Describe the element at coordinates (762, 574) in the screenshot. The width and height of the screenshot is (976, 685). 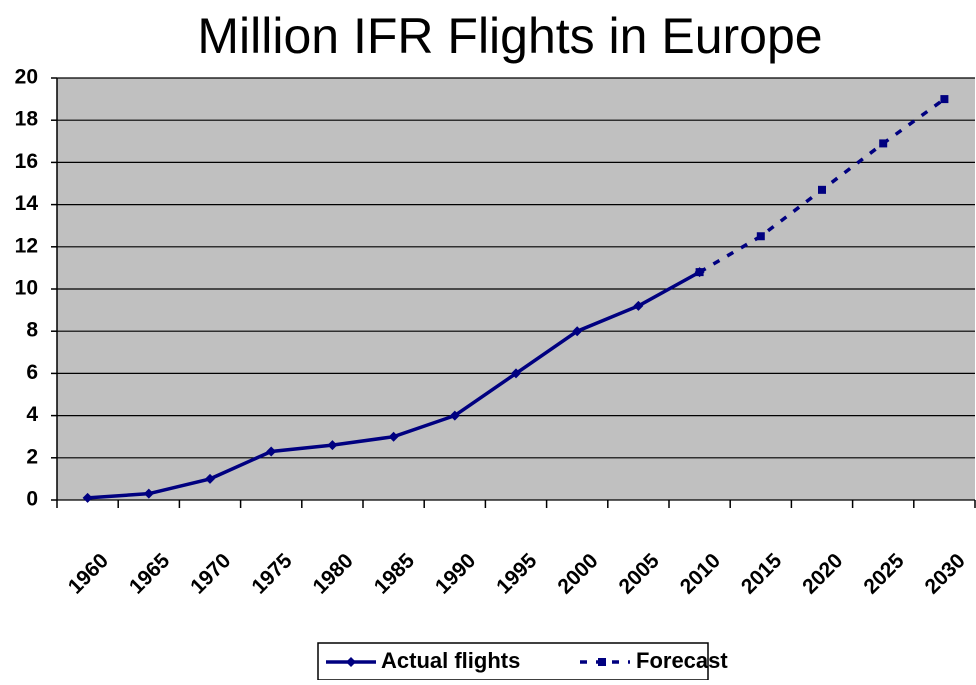
I see `x-tick-label: 2015` at that location.